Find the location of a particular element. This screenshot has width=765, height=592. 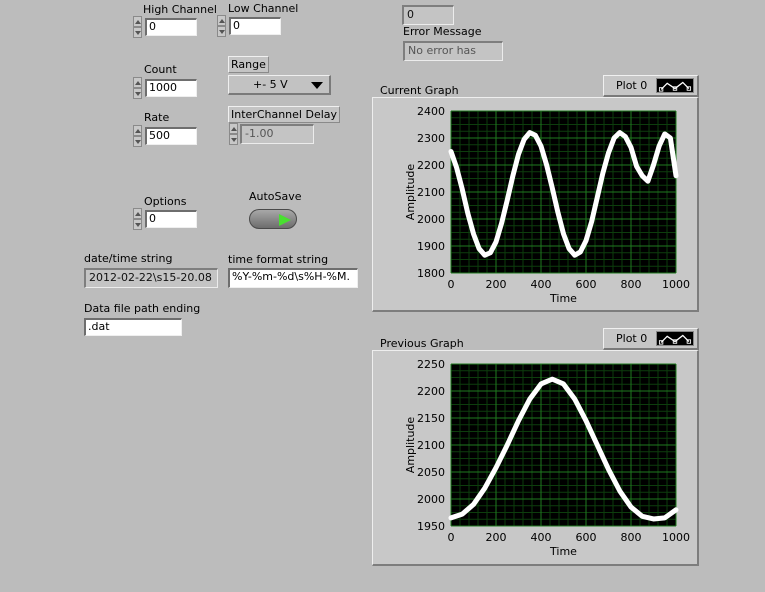

high-channel-input: 0 is located at coordinates (171, 27).